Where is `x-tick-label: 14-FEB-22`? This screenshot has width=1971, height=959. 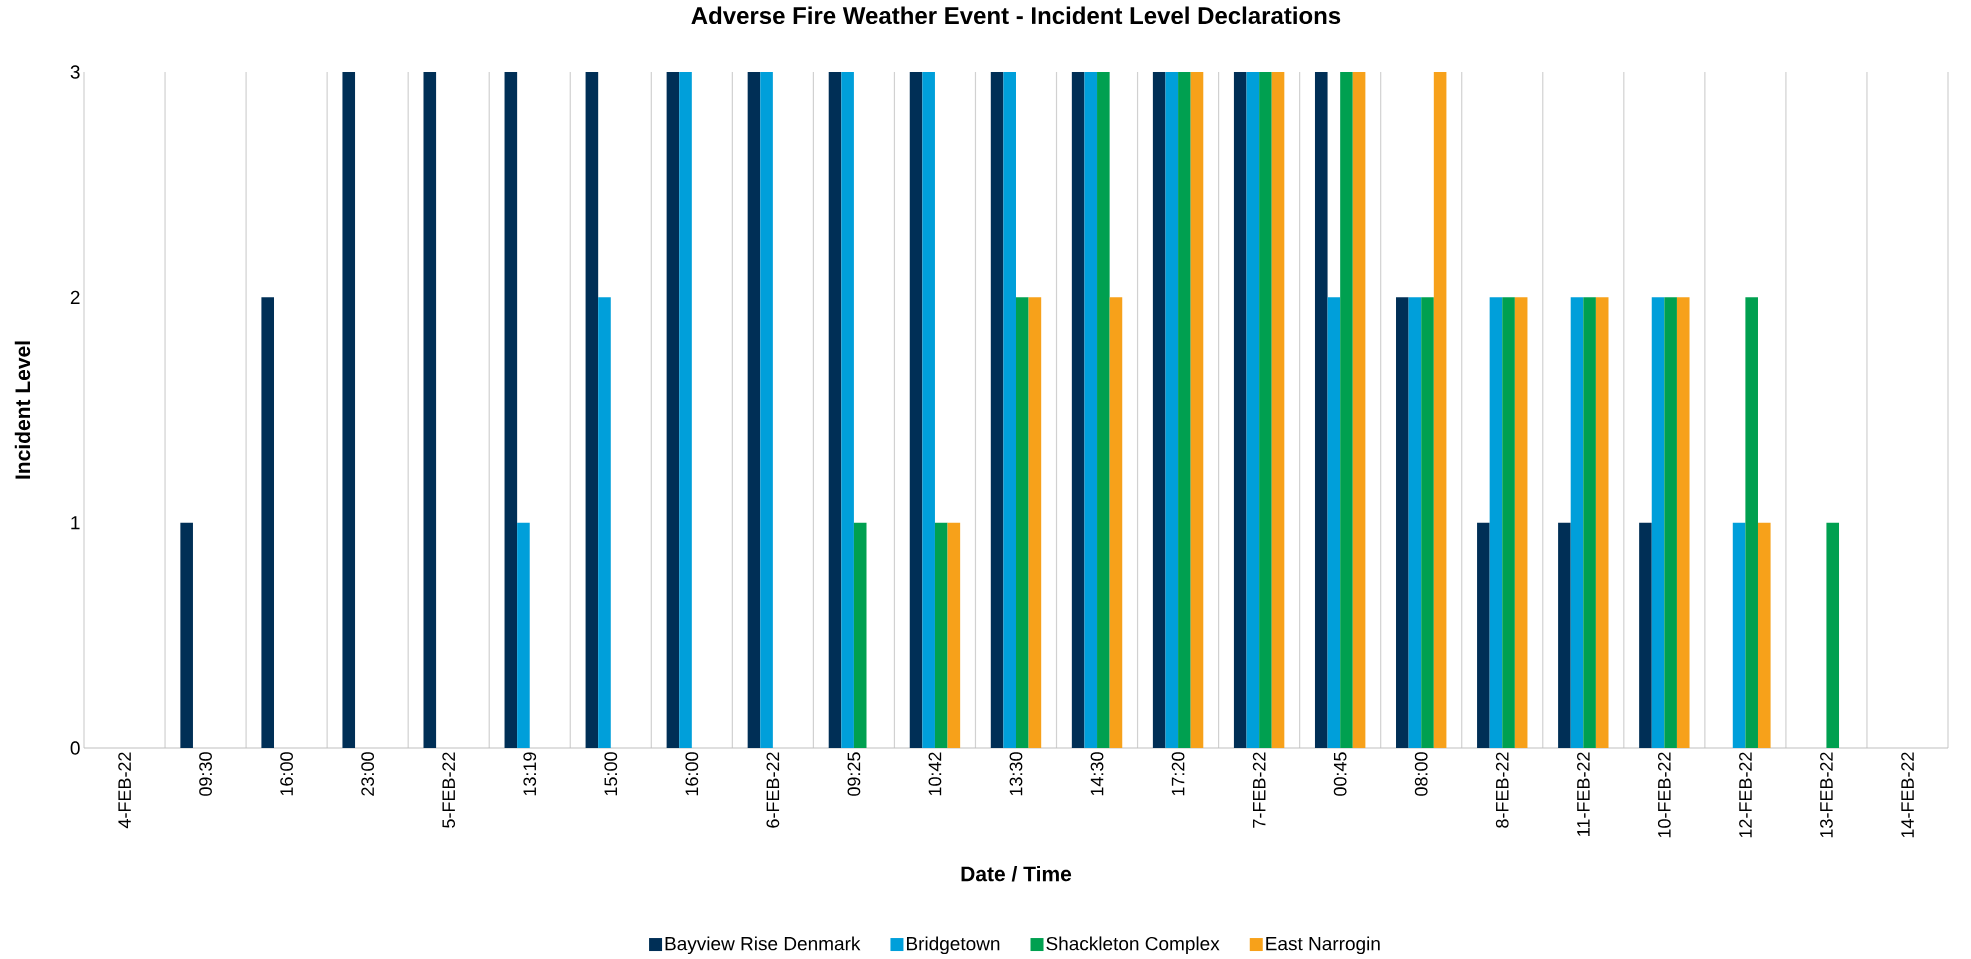 x-tick-label: 14-FEB-22 is located at coordinates (1907, 795).